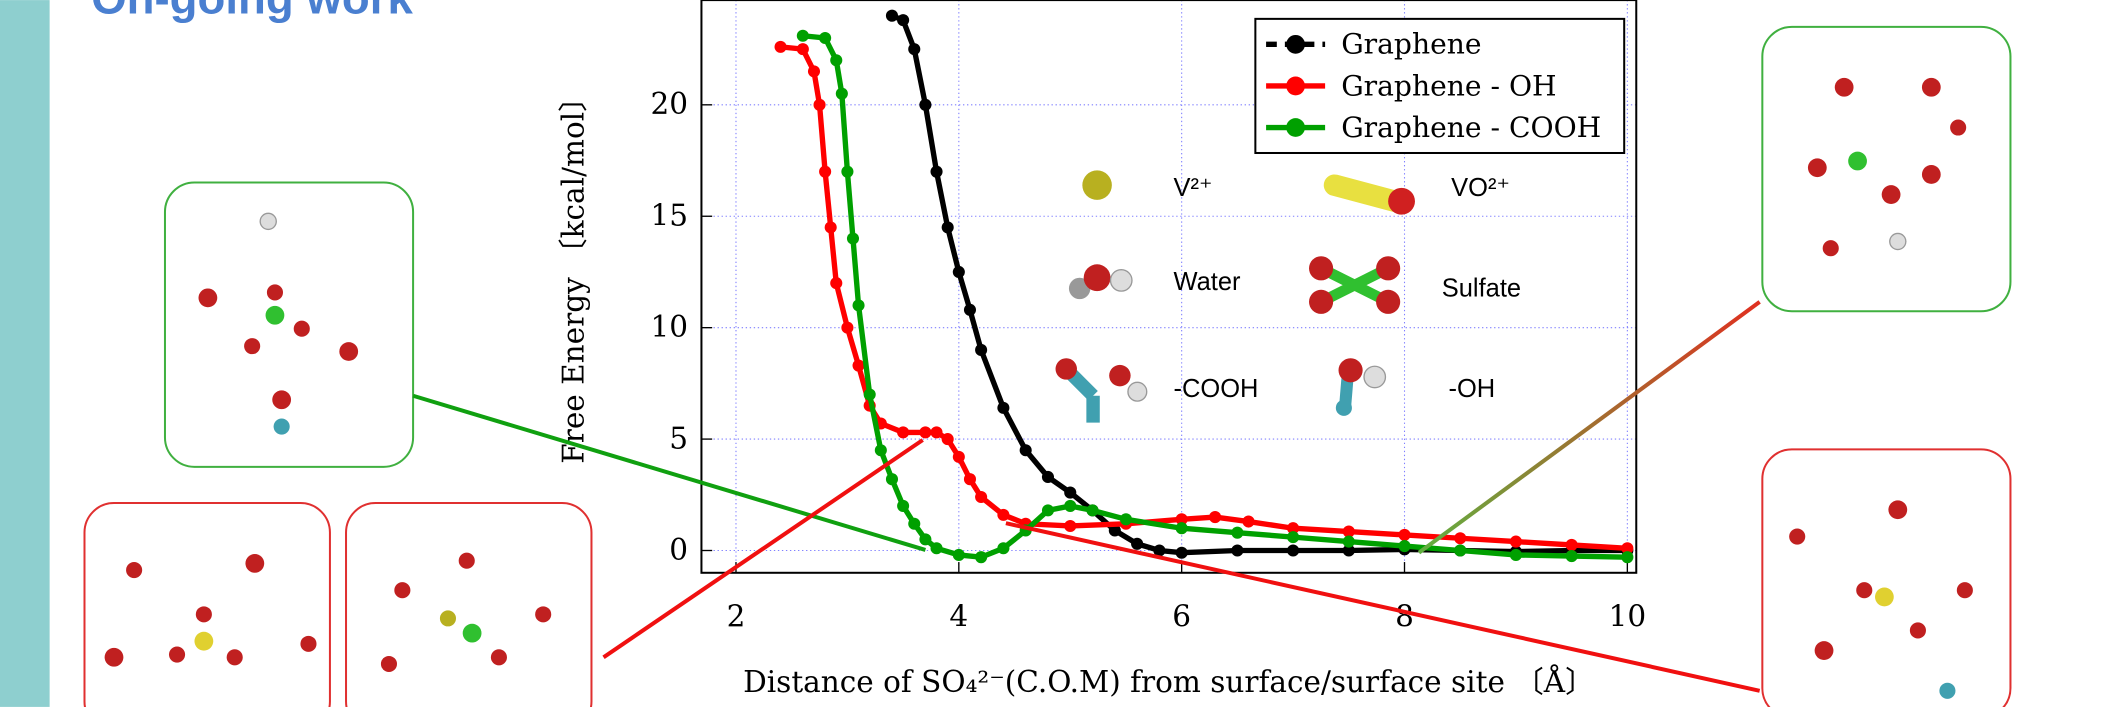 The image size is (2103, 707). I want to click on legend-label: Graphene - COOH, so click(1471, 127).